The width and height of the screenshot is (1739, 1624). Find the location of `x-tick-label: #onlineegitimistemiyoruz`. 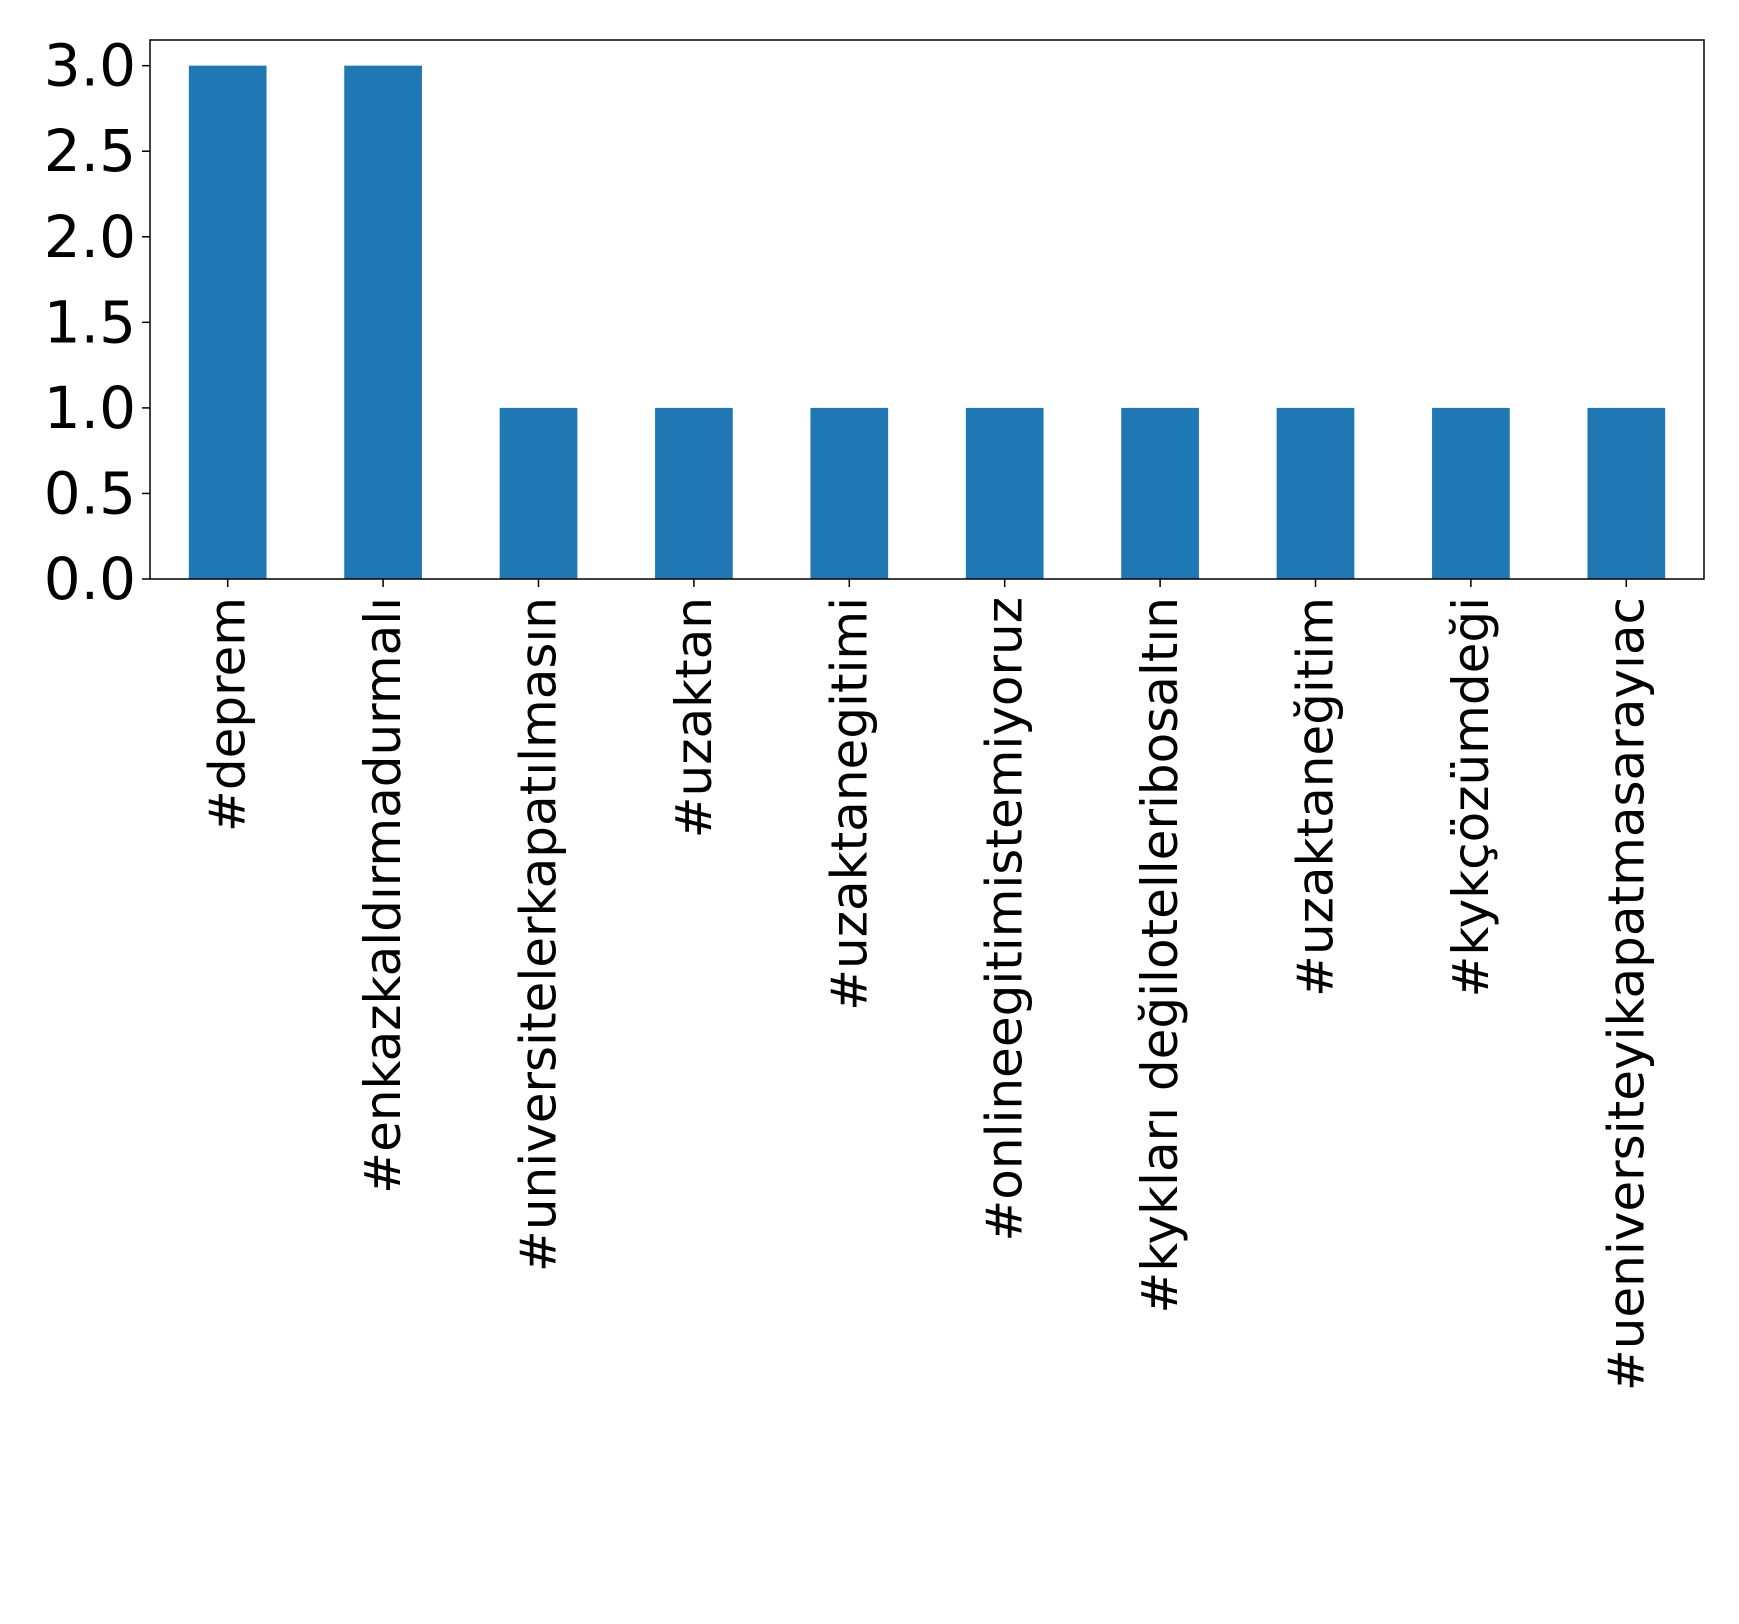

x-tick-label: #onlineegitimistemiyoruz is located at coordinates (1005, 919).